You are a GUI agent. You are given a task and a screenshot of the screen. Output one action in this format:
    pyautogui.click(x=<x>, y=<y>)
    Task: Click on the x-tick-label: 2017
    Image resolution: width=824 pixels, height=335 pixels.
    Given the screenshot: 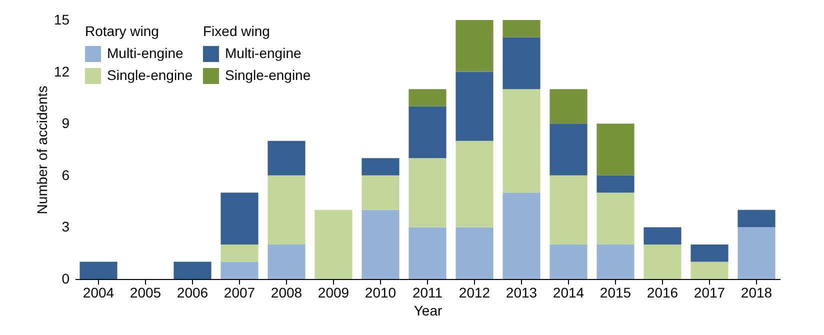 What is the action you would take?
    pyautogui.click(x=710, y=292)
    